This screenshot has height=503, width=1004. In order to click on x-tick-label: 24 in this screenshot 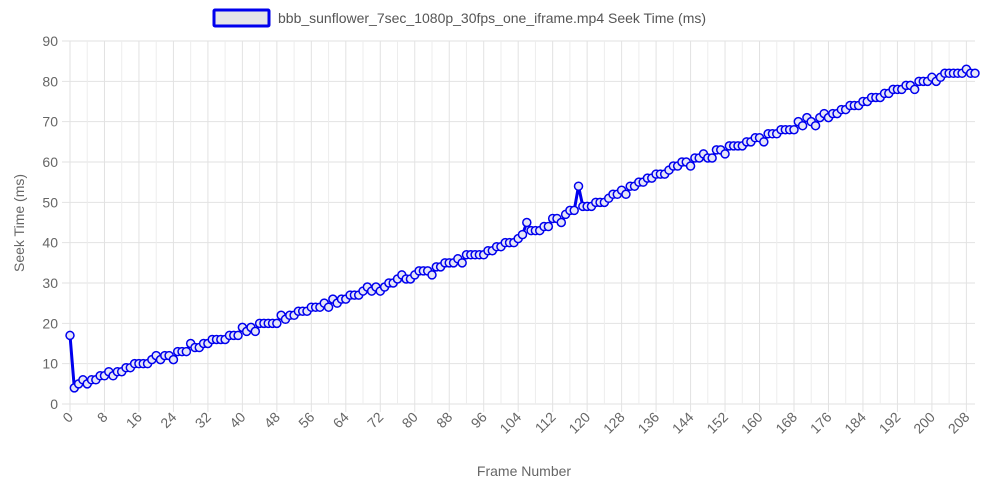, I will do `click(168, 420)`.